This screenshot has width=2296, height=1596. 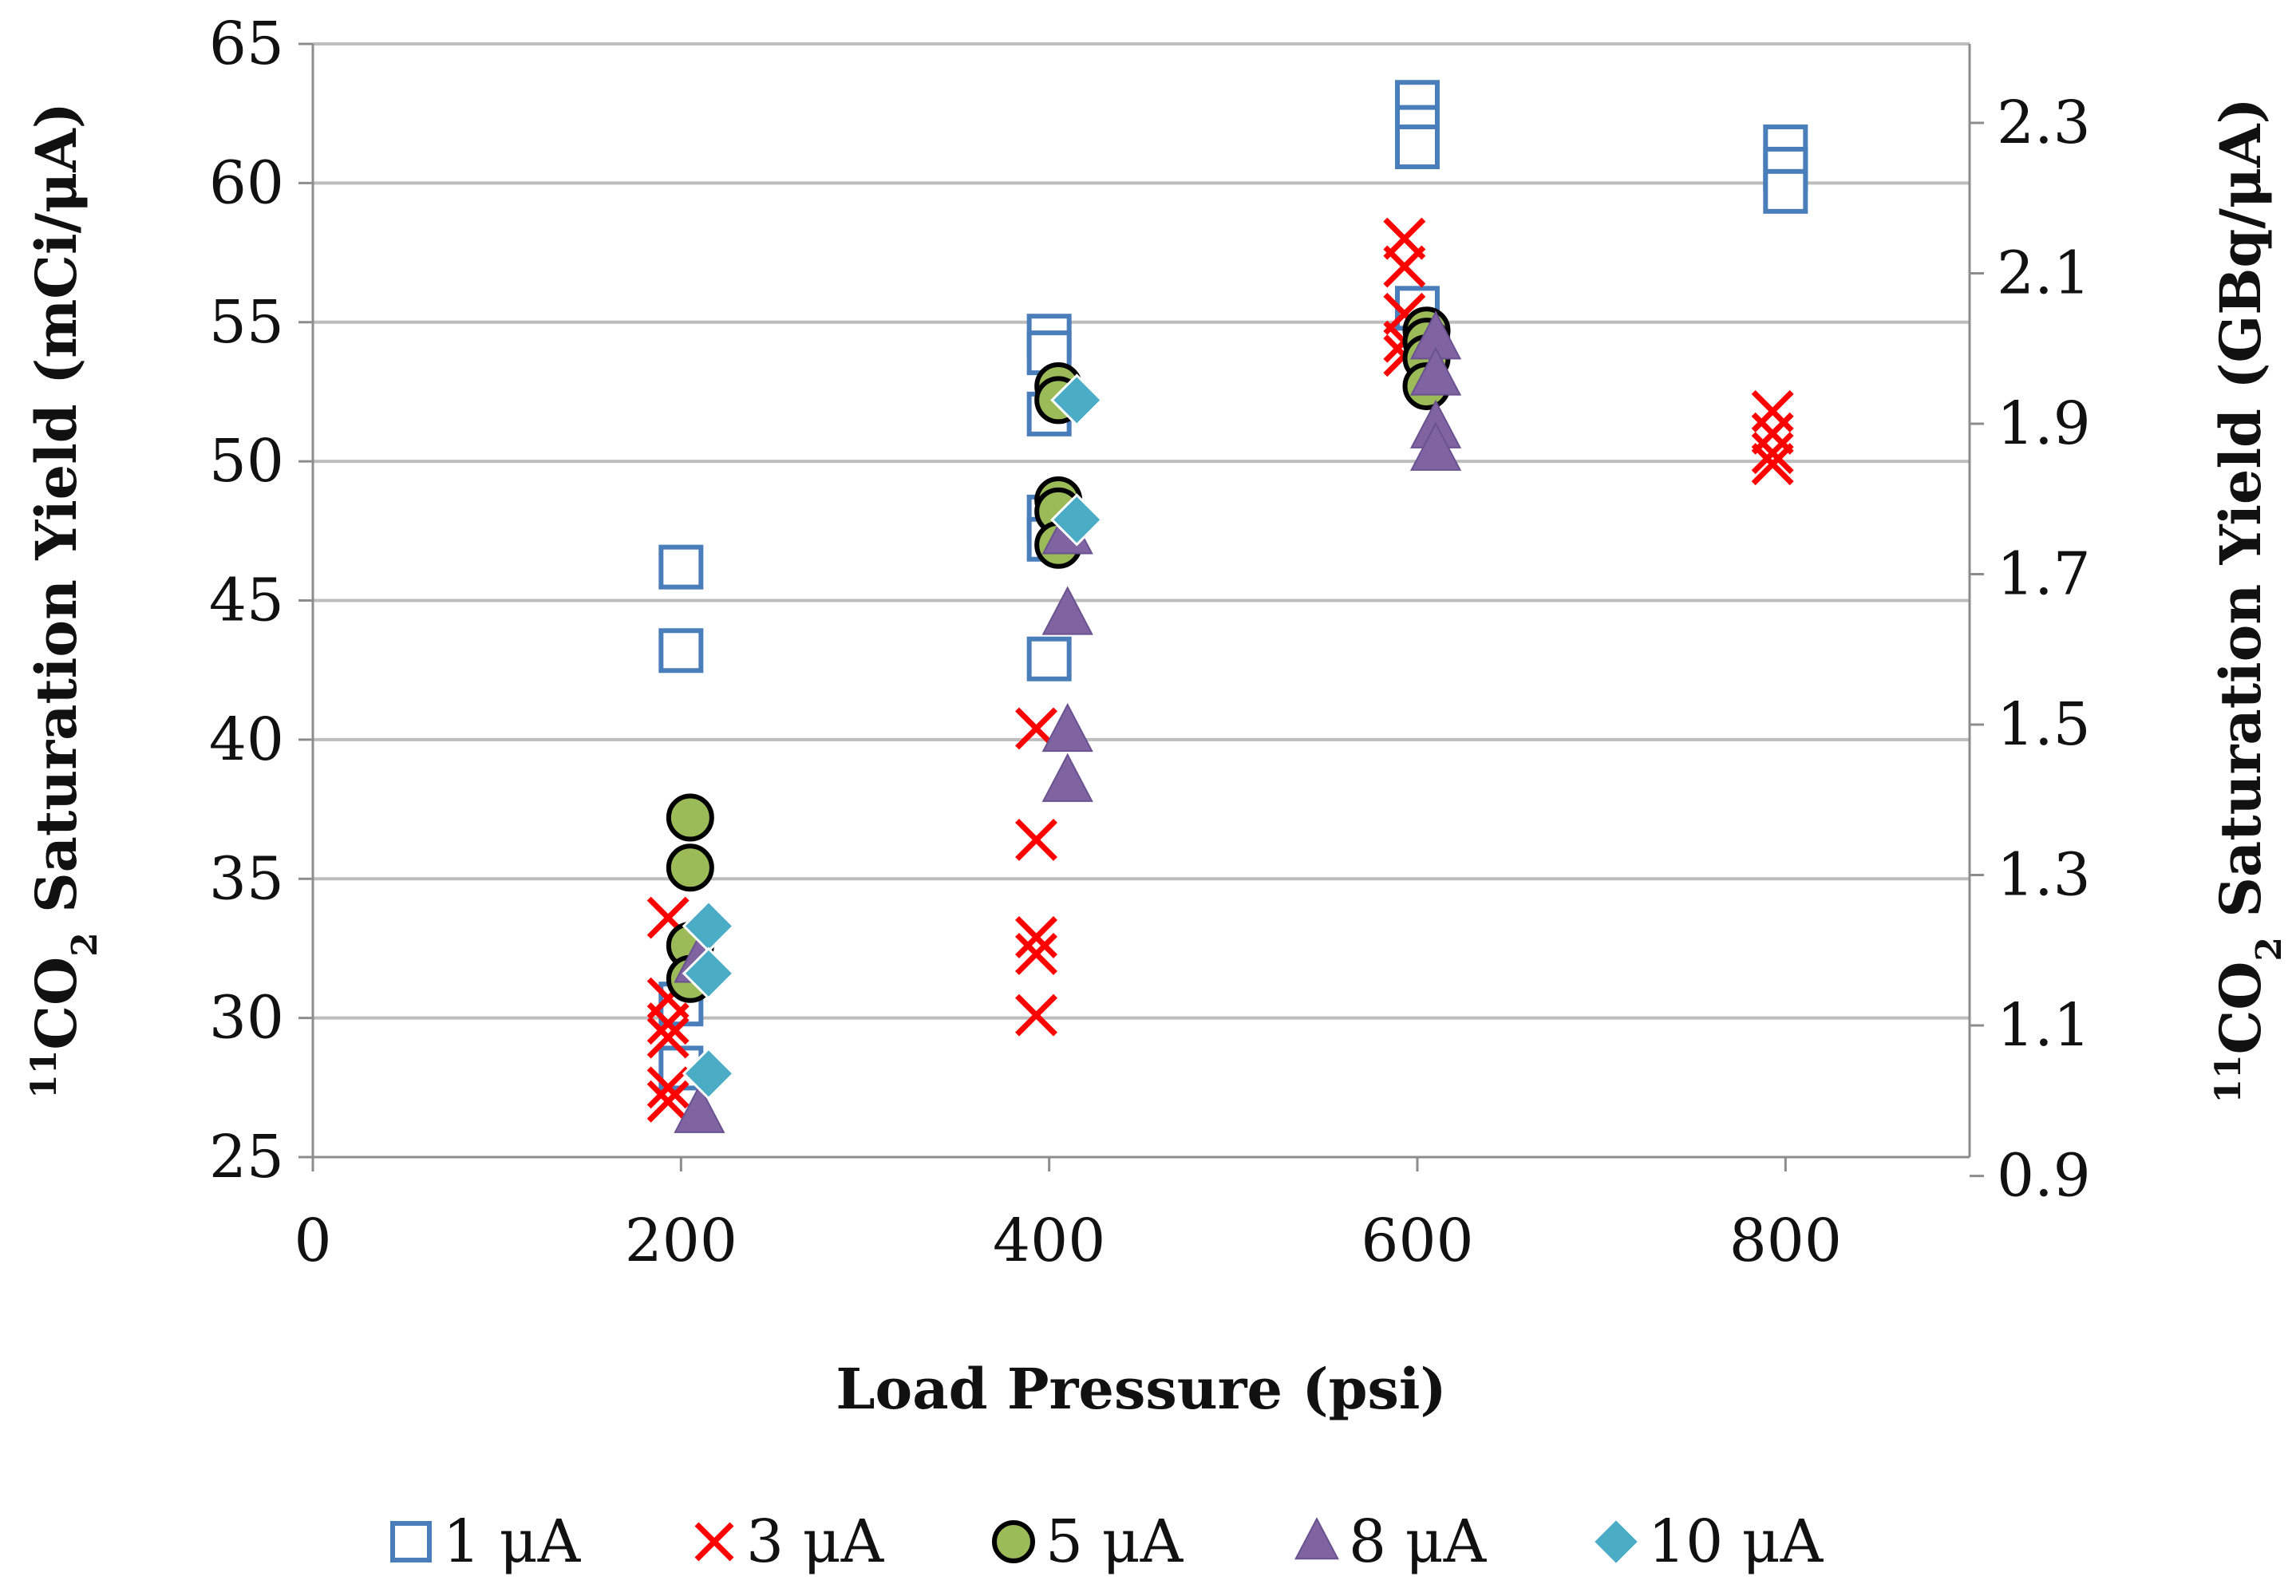 I want to click on legend-label: 5 μA, so click(x=1114, y=1541).